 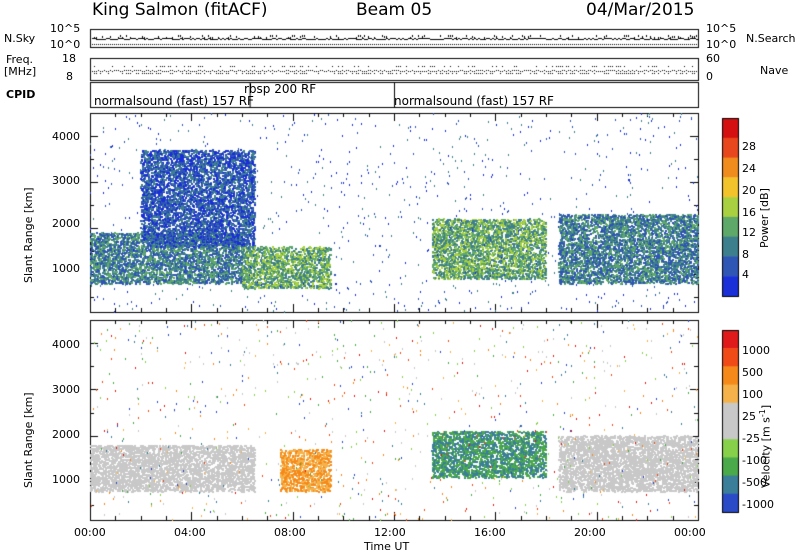 What do you see at coordinates (749, 212) in the screenshot?
I see `power-cb-tick-16: 16` at bounding box center [749, 212].